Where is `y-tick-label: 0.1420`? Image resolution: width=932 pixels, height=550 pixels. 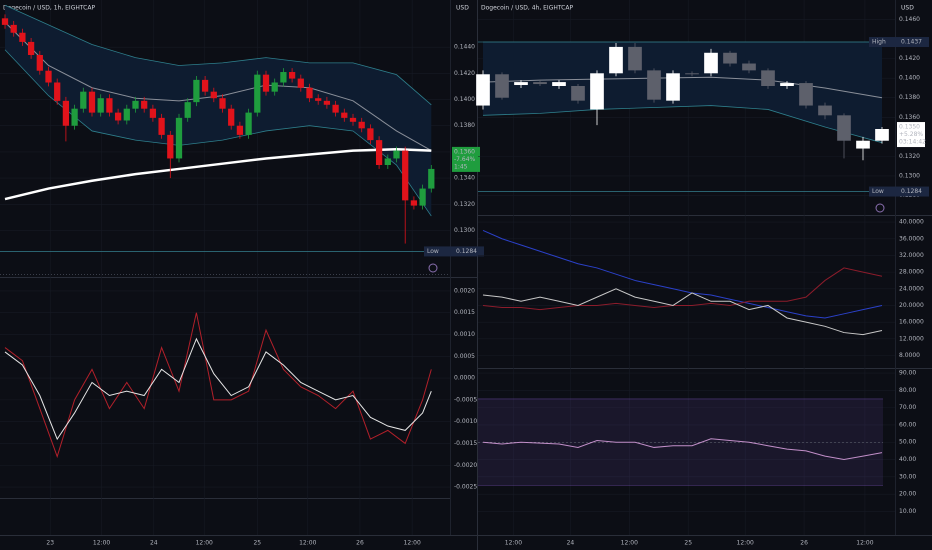
y-tick-label: 0.1420 is located at coordinates (464, 73).